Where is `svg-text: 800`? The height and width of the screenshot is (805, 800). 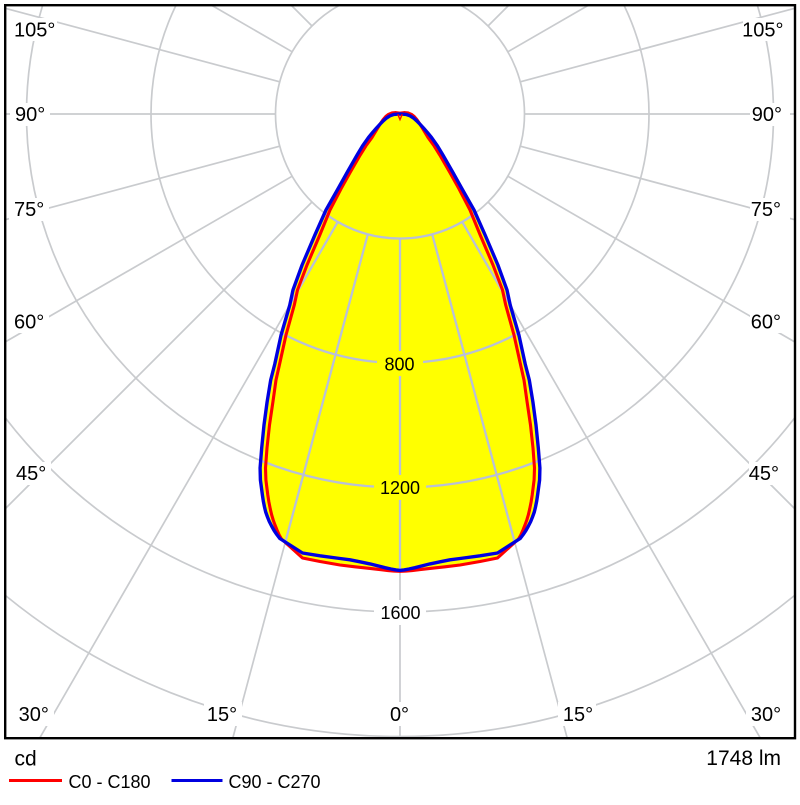
svg-text: 800 is located at coordinates (399, 365).